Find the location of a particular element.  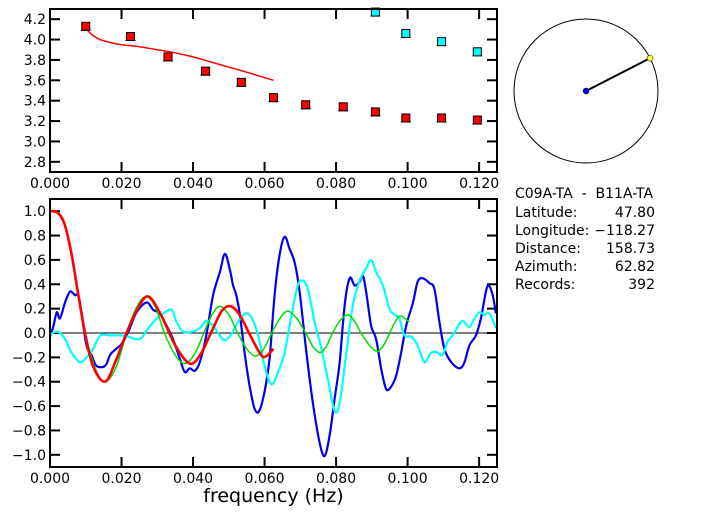

y-tick-label: 4.2 is located at coordinates (35, 20).